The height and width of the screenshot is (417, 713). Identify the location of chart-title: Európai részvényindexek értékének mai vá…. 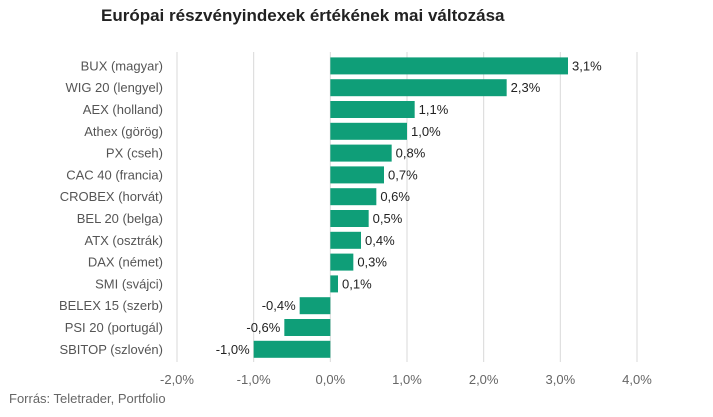
(303, 15).